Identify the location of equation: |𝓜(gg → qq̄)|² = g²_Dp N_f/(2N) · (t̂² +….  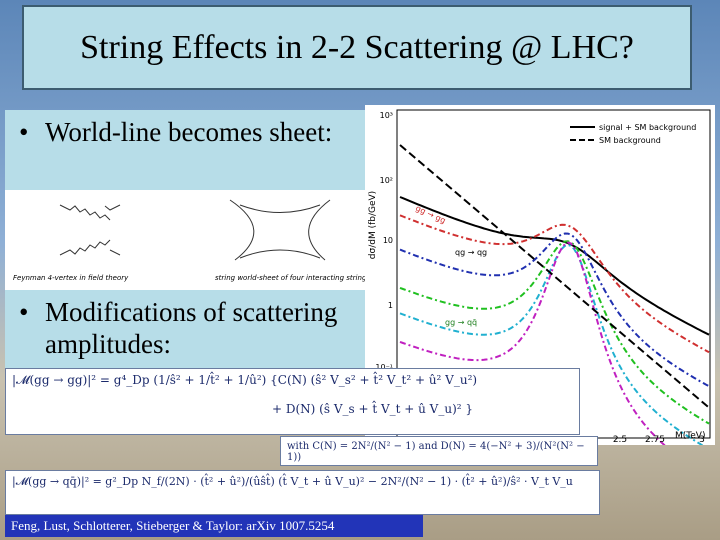
(302, 492).